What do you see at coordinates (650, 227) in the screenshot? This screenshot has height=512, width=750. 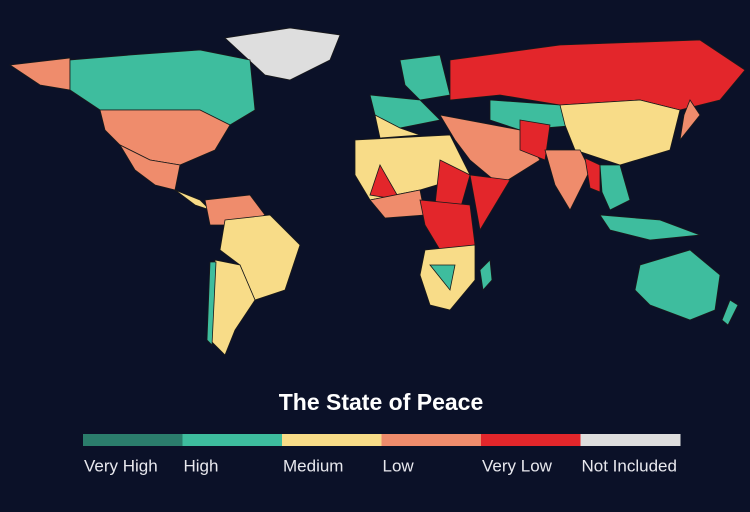 I see `indonesia` at bounding box center [650, 227].